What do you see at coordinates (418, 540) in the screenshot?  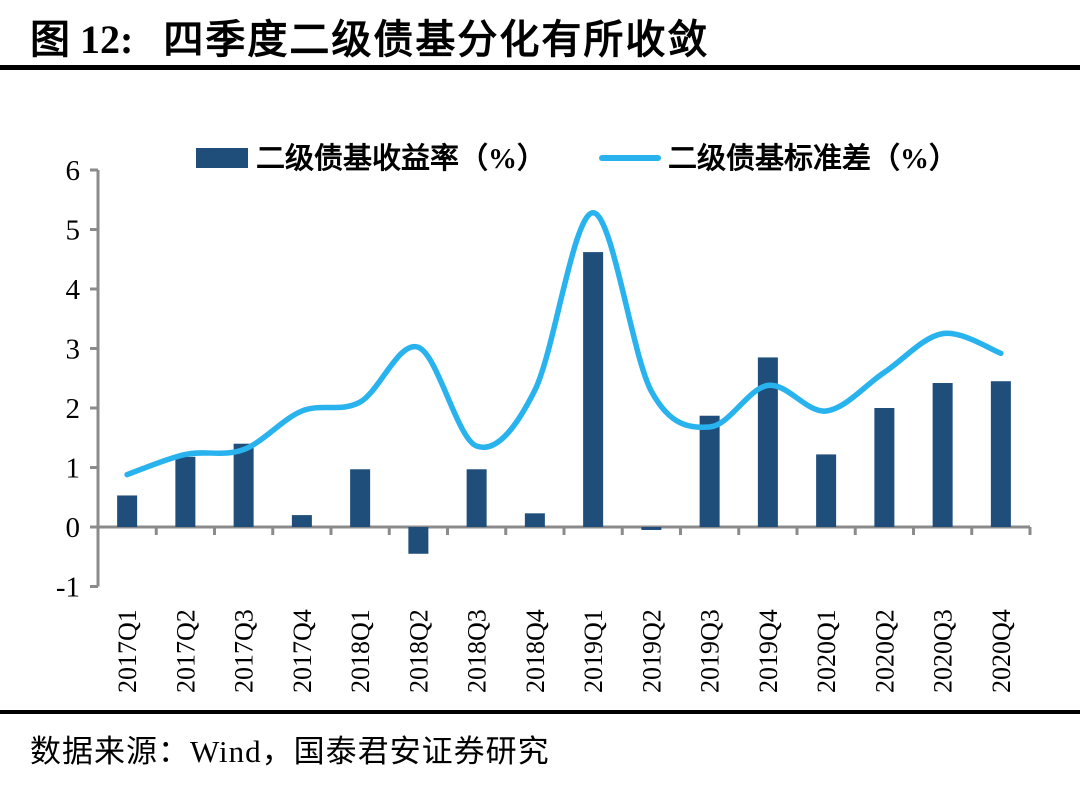 I see `bar-2018Q2` at bounding box center [418, 540].